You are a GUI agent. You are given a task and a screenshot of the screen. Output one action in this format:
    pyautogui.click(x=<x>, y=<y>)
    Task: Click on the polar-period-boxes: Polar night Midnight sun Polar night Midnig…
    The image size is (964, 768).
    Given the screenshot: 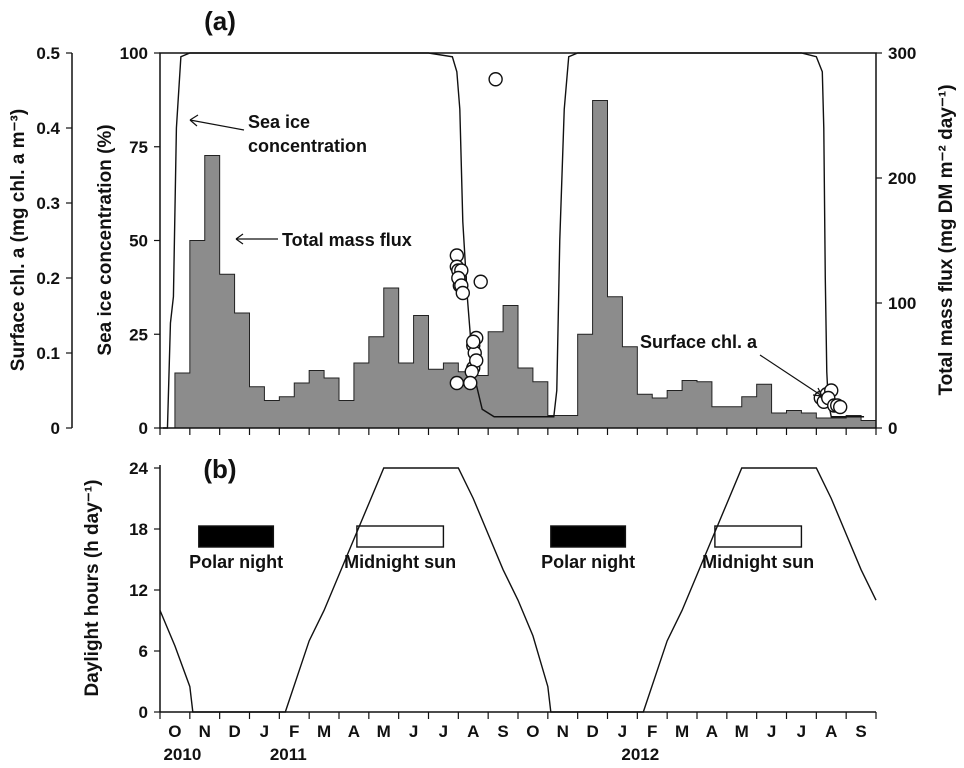 What is the action you would take?
    pyautogui.click(x=501, y=548)
    